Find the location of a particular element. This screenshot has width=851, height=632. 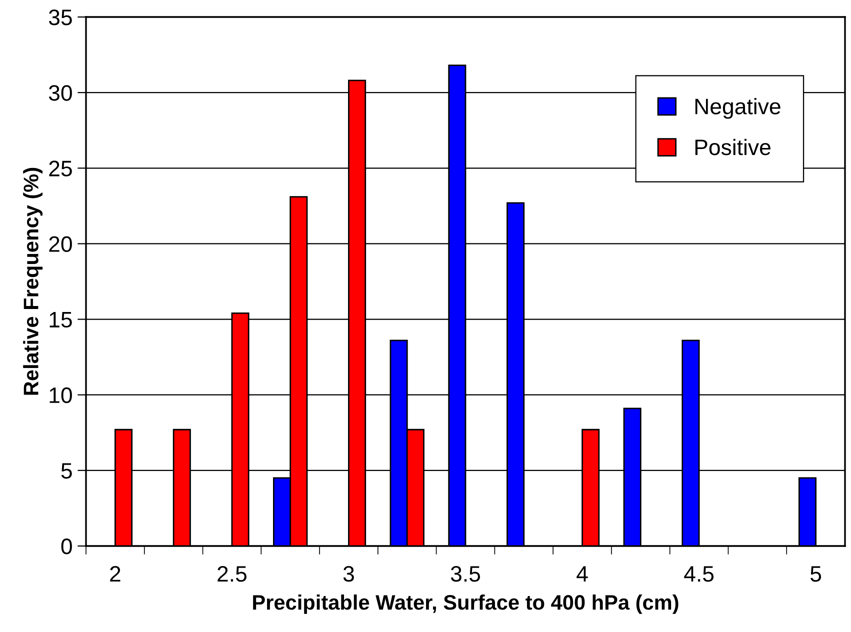

x-tick-label: 3.5 is located at coordinates (465, 574).